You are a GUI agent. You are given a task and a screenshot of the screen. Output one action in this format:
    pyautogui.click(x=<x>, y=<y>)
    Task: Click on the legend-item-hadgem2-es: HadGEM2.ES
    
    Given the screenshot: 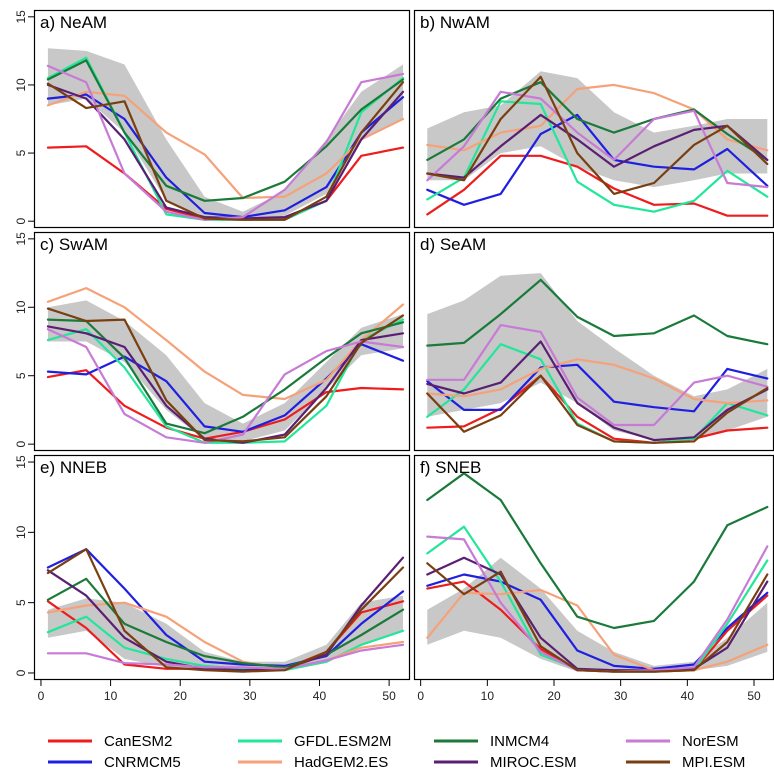 What is the action you would take?
    pyautogui.click(x=313, y=762)
    